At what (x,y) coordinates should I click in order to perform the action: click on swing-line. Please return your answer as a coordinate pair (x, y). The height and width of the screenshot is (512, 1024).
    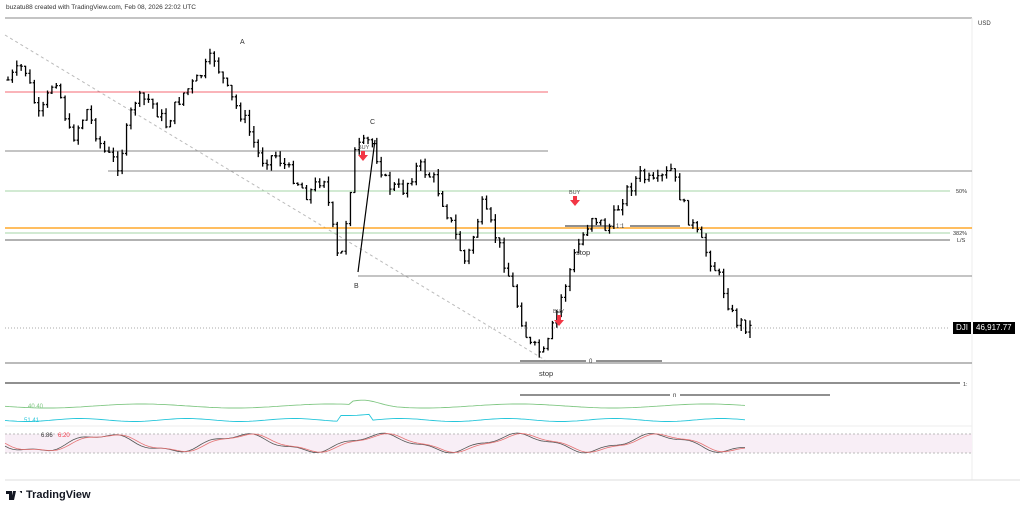
    Looking at the image, I should click on (366, 206).